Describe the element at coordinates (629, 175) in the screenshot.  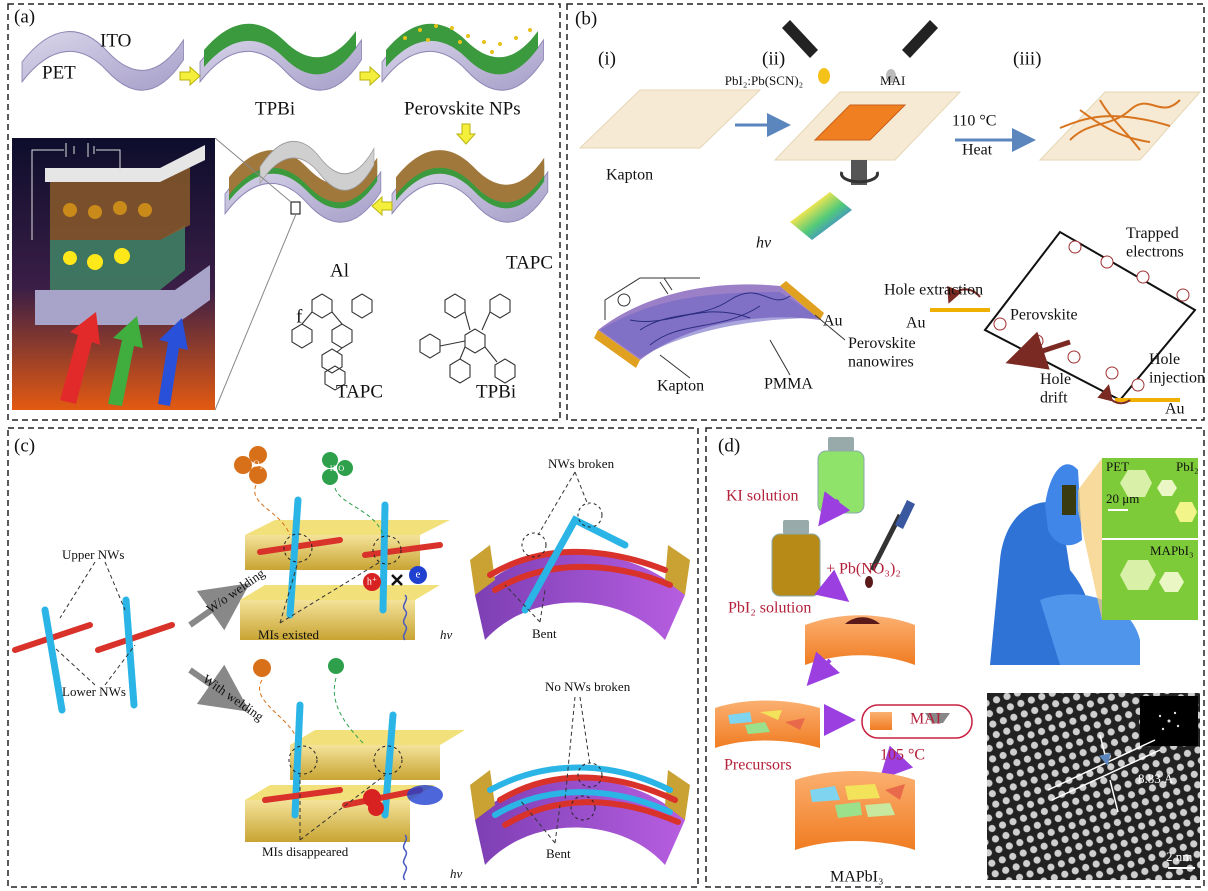
I see `substrate: Kapton` at that location.